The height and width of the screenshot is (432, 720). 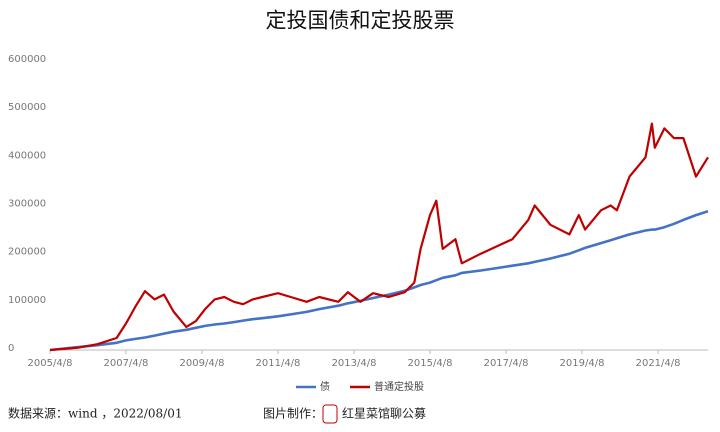 What do you see at coordinates (125, 363) in the screenshot?
I see `x-tick-label: 2007/4/8` at bounding box center [125, 363].